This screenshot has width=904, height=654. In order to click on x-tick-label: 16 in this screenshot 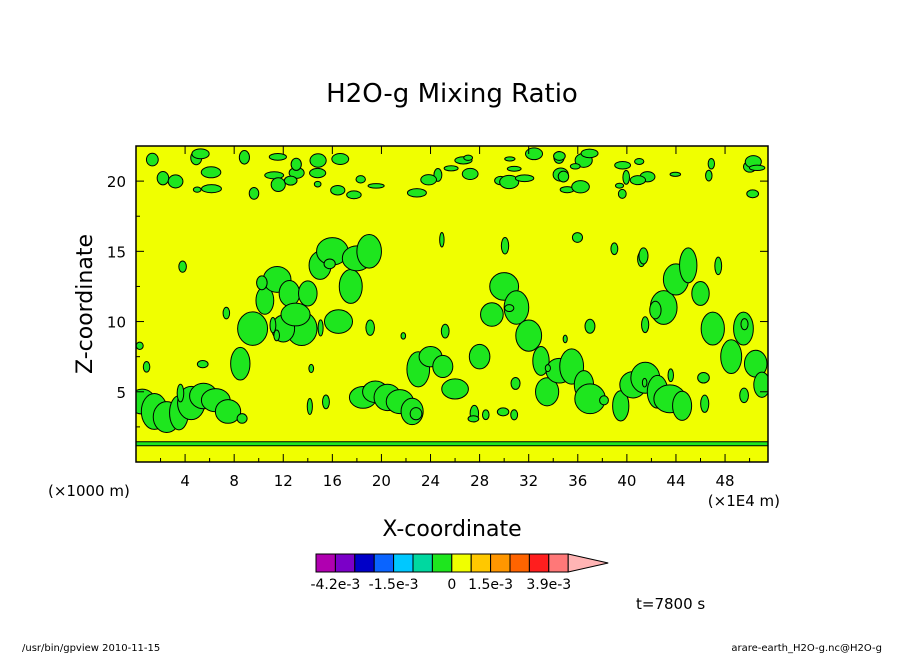, I will do `click(332, 481)`.